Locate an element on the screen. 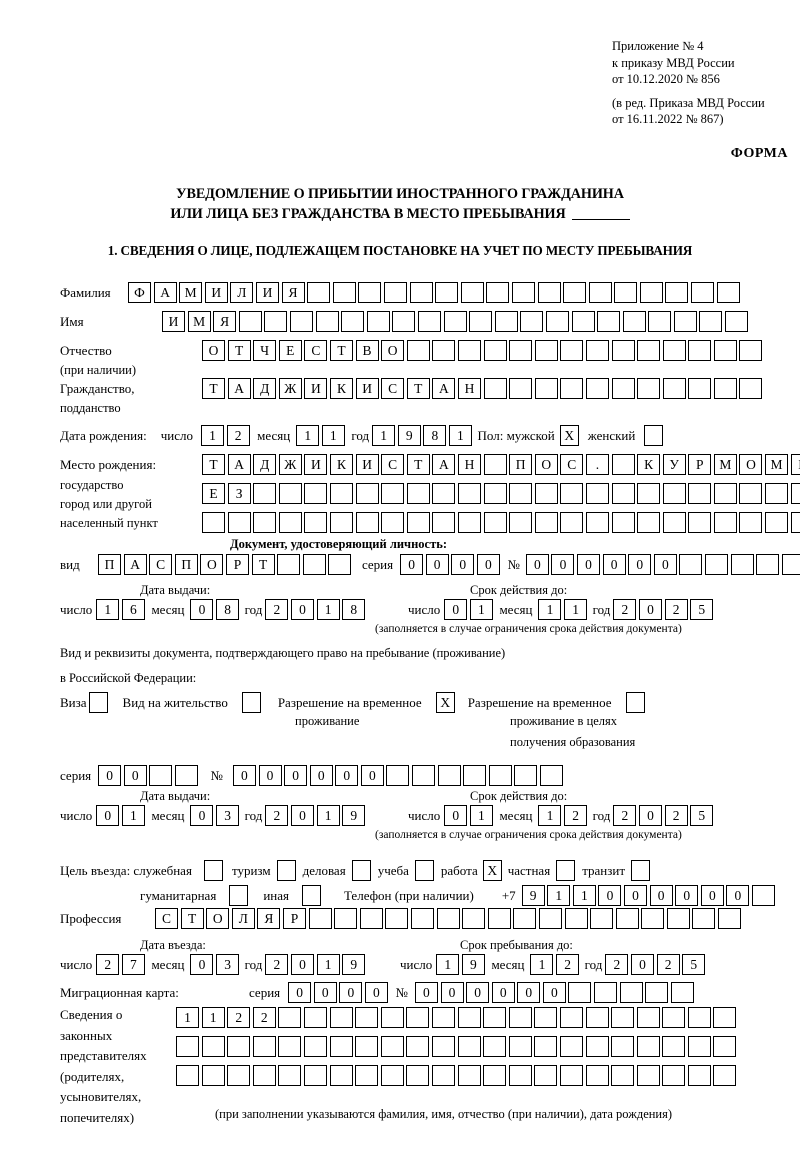 This screenshot has width=800, height=1163. purpose-official-checkbox is located at coordinates (213, 870).